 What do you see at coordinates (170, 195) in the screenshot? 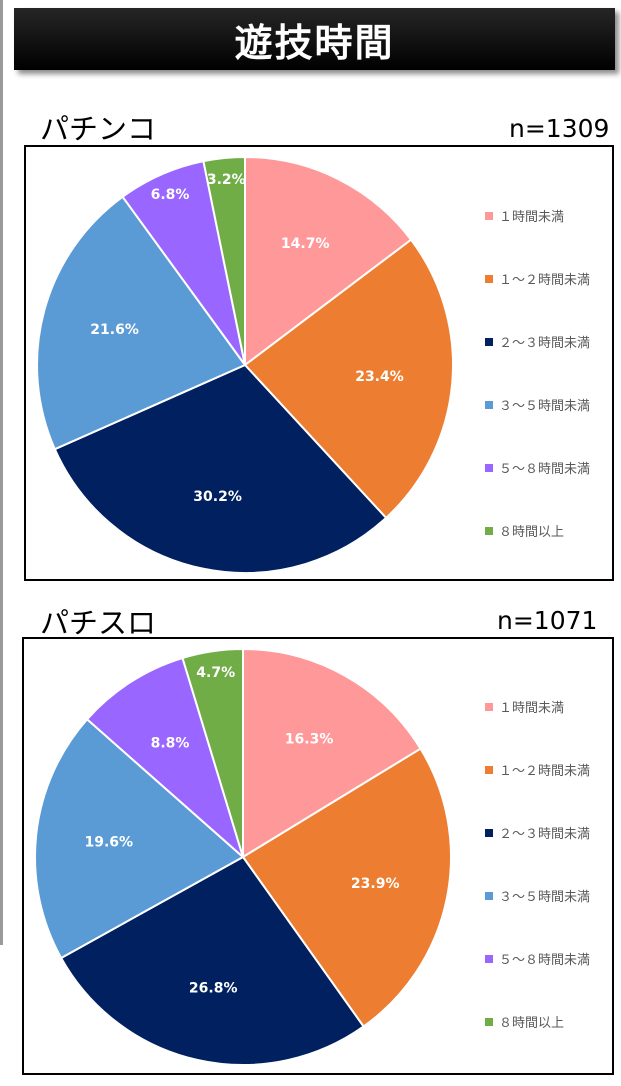
I see `data-label-5-8h: 6.8%` at bounding box center [170, 195].